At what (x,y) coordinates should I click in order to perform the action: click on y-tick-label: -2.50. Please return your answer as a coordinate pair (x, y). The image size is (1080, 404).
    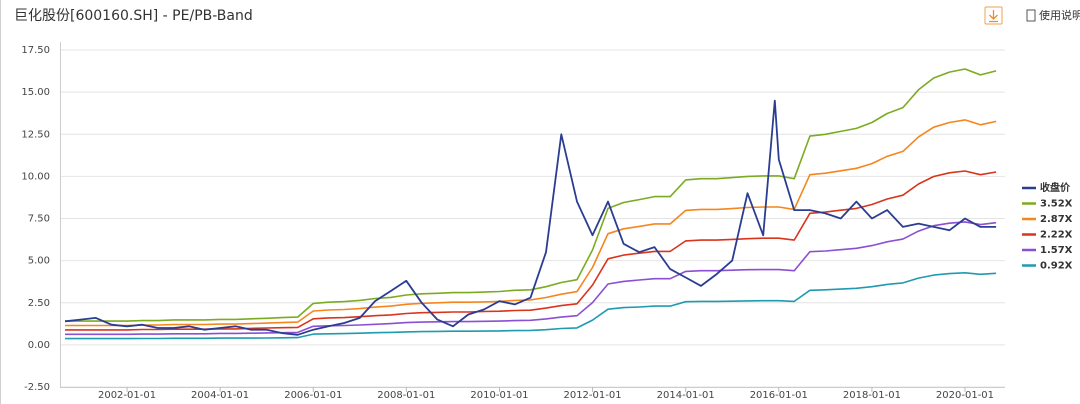
    Looking at the image, I should click on (37, 387).